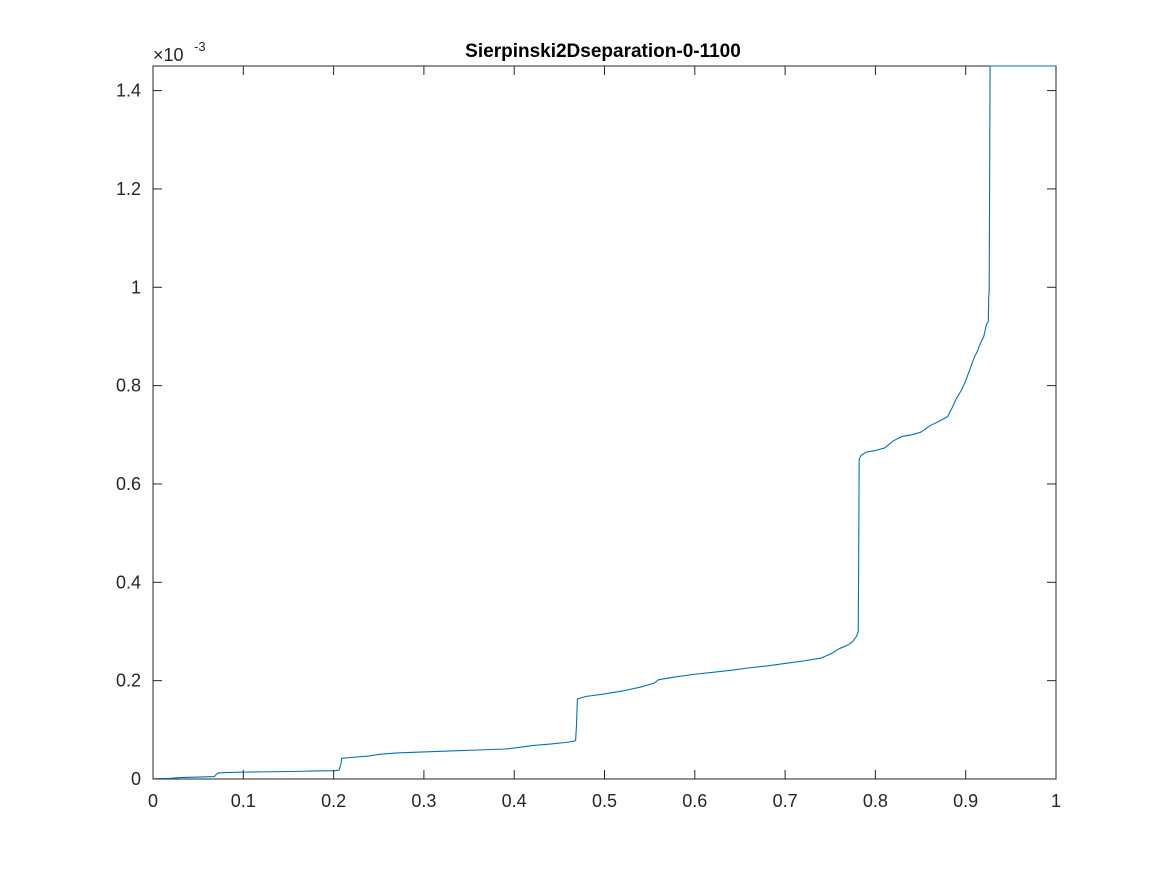 The height and width of the screenshot is (875, 1167). I want to click on x-tick-label: 0.2, so click(333, 801).